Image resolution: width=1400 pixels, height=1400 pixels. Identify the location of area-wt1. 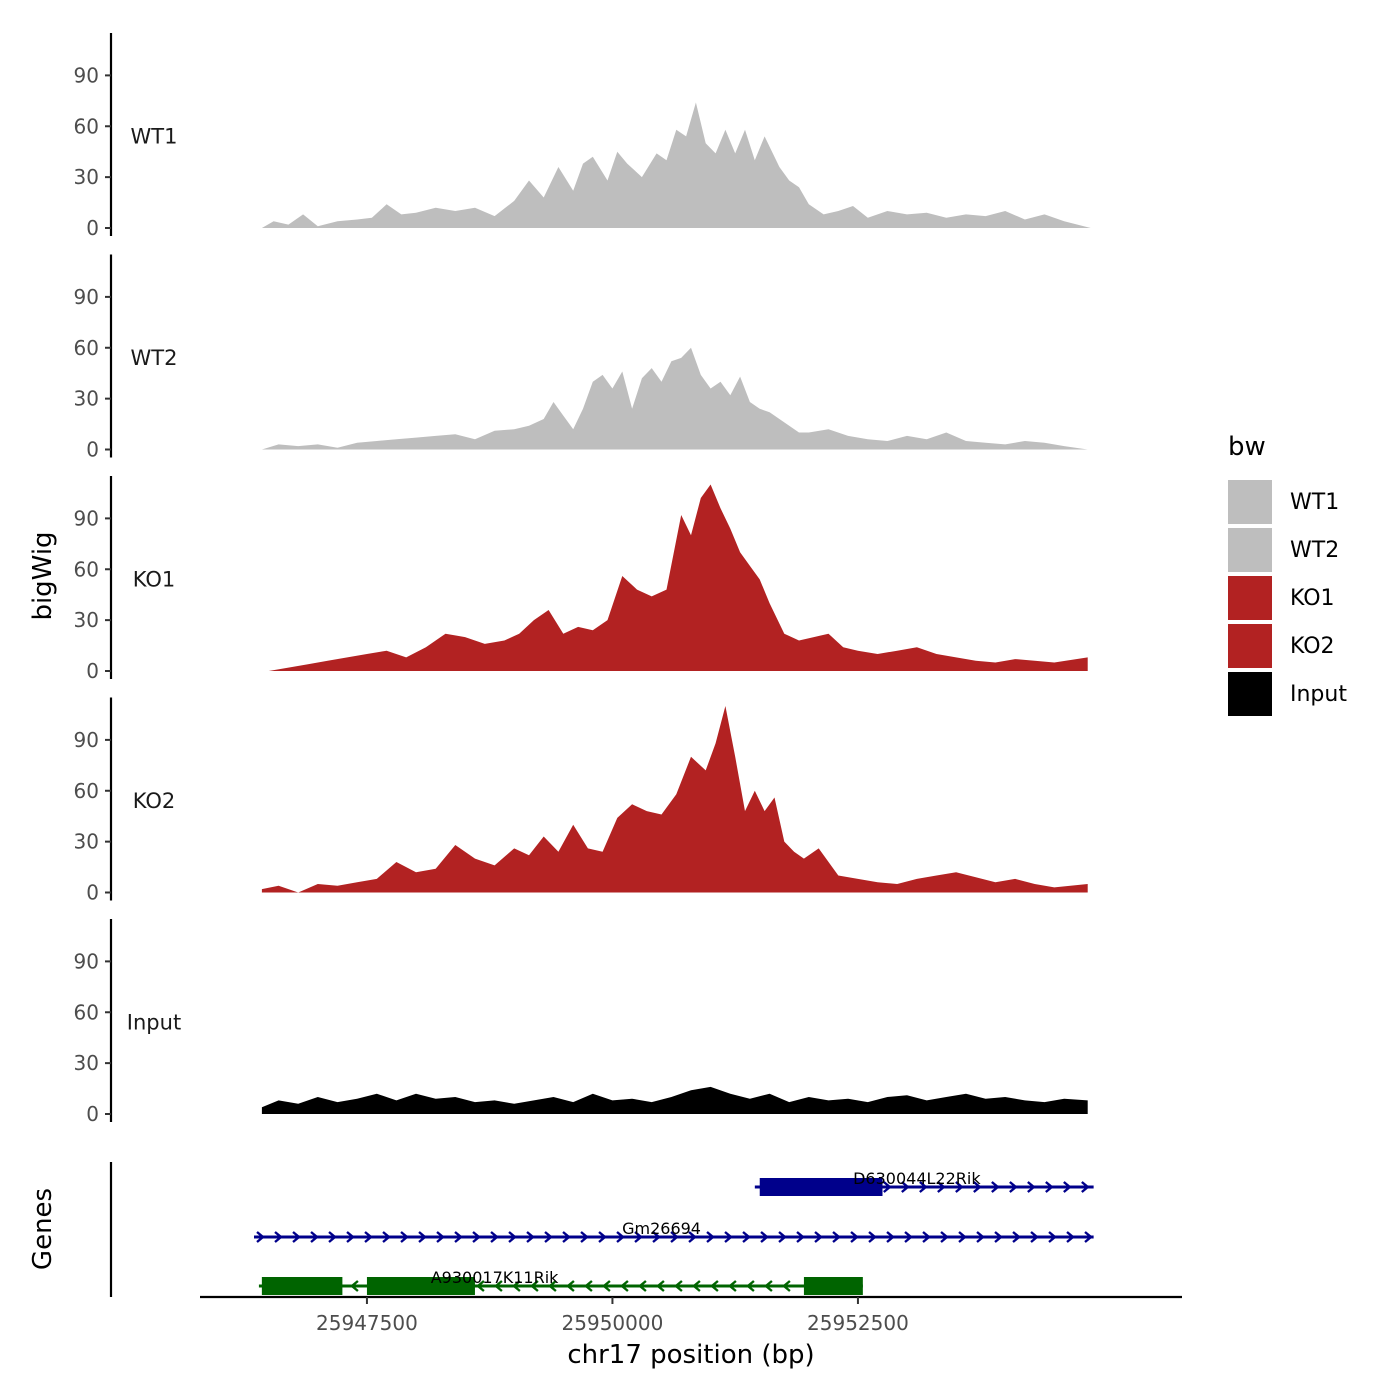
(676, 165).